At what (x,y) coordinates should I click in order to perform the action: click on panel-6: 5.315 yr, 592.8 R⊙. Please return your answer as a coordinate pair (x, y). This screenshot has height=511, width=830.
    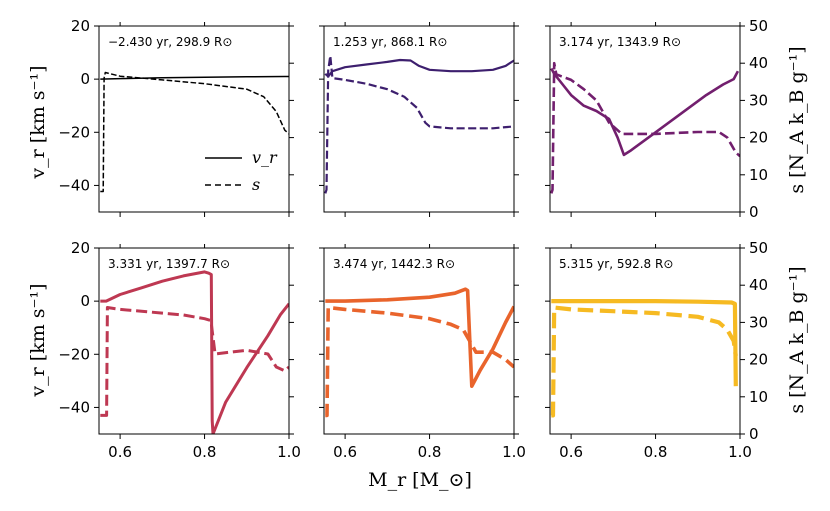
    Looking at the image, I should click on (644, 337).